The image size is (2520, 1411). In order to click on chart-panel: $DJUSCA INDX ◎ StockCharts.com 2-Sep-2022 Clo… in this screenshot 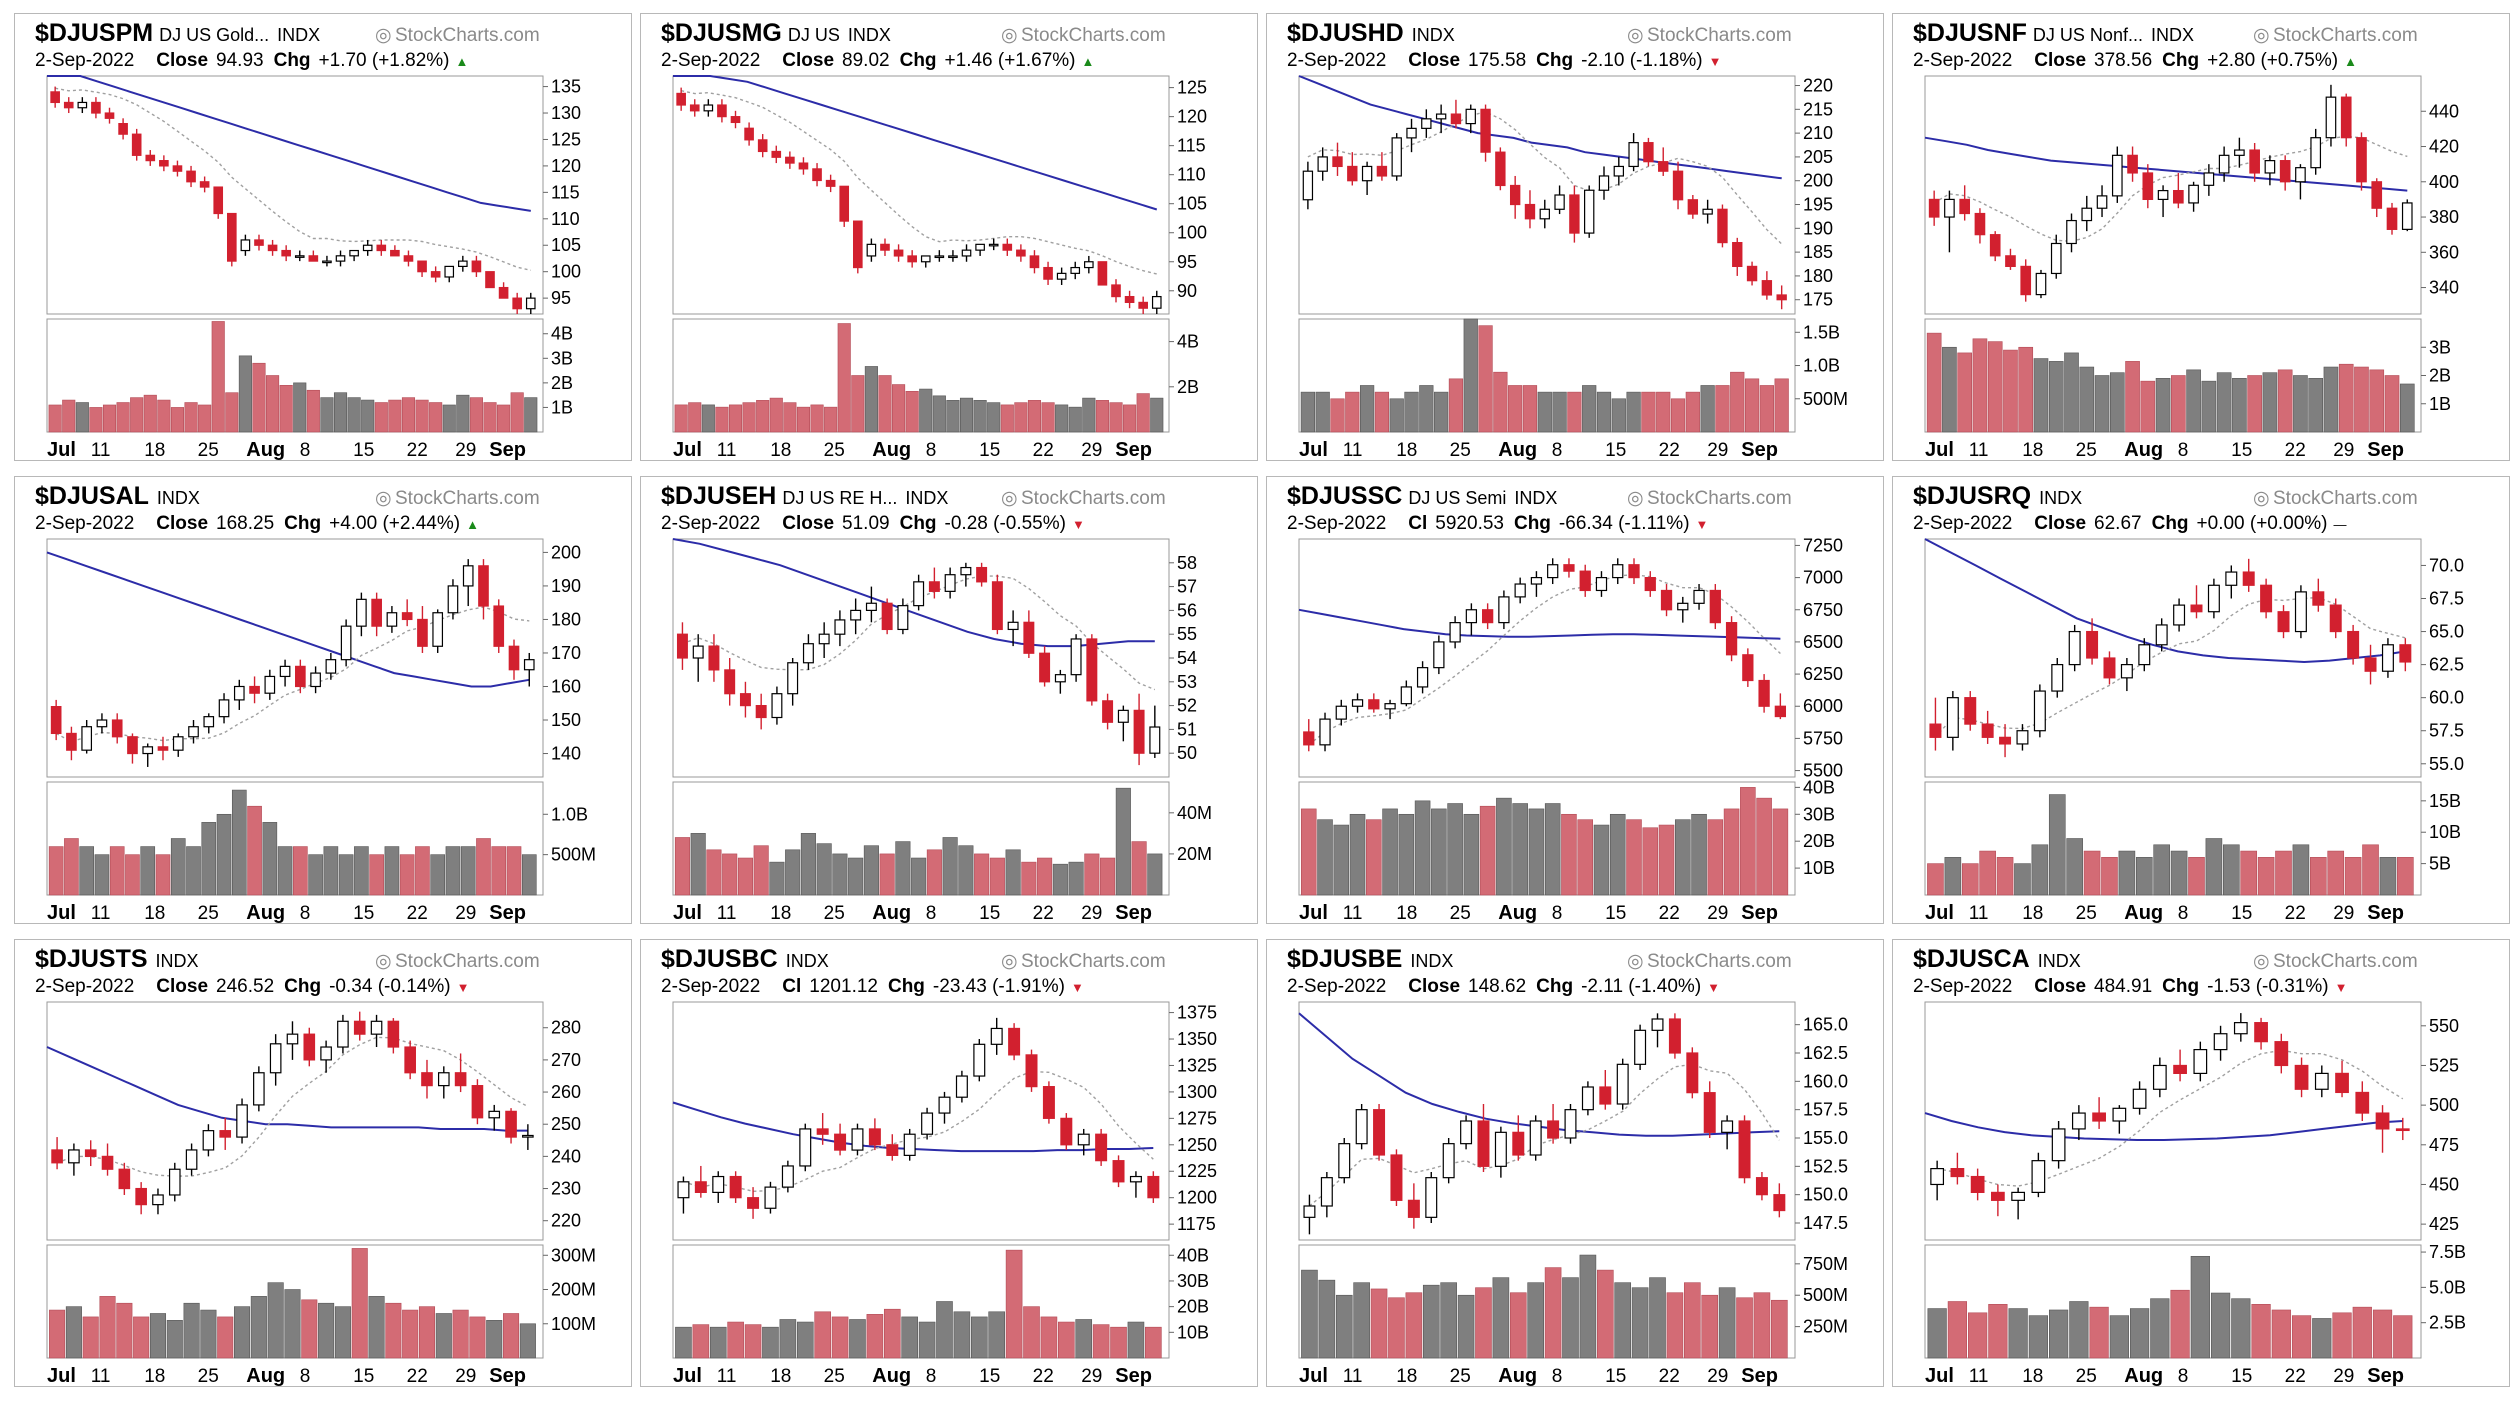, I will do `click(2201, 1163)`.